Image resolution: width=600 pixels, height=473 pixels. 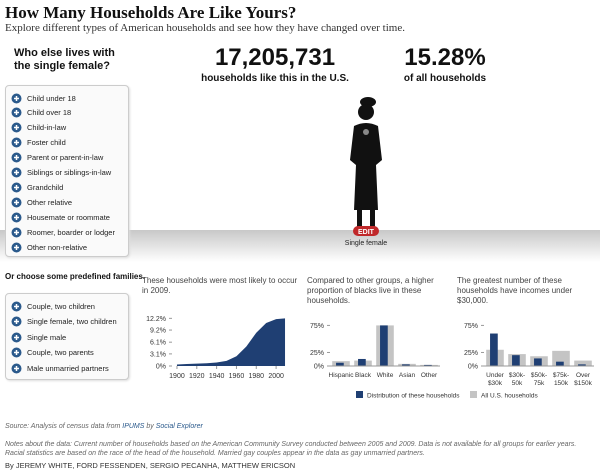 What do you see at coordinates (72, 321) in the screenshot?
I see `option-label: Single female, two children` at bounding box center [72, 321].